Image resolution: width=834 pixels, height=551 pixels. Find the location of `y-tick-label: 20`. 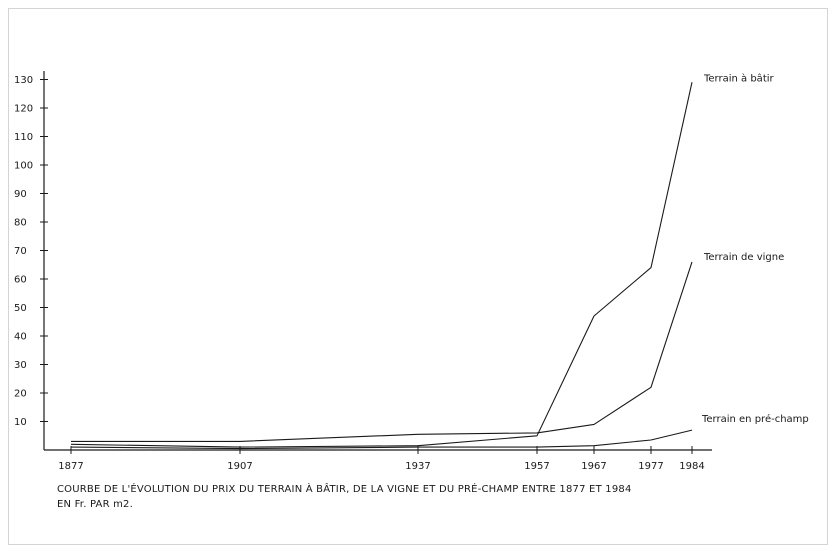

y-tick-label: 20 is located at coordinates (20, 394).